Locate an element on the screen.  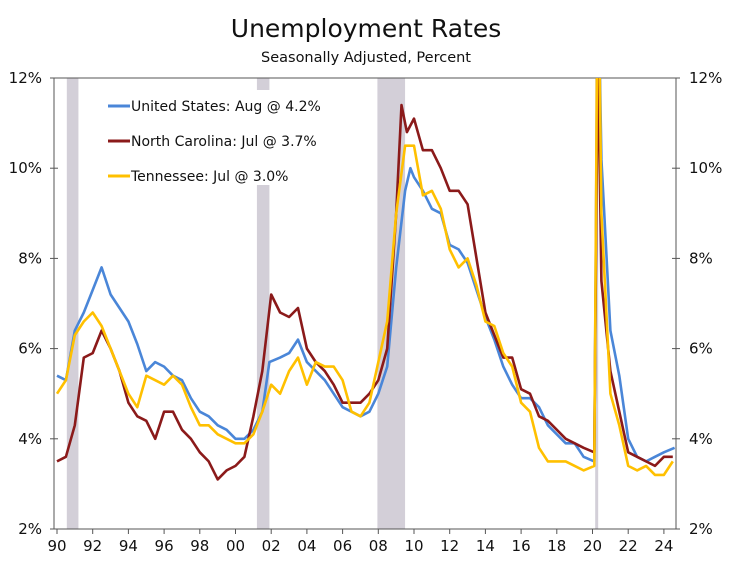
x-tick-label: 16 is located at coordinates (521, 546).